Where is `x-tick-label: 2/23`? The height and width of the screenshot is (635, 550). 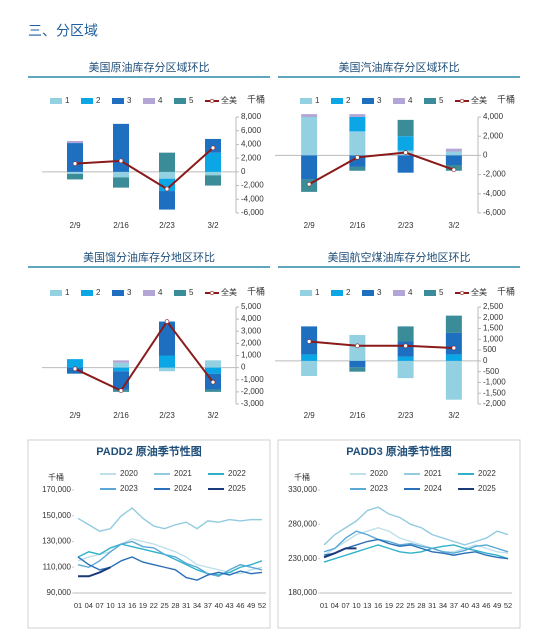
x-tick-label: 2/23 is located at coordinates (167, 415).